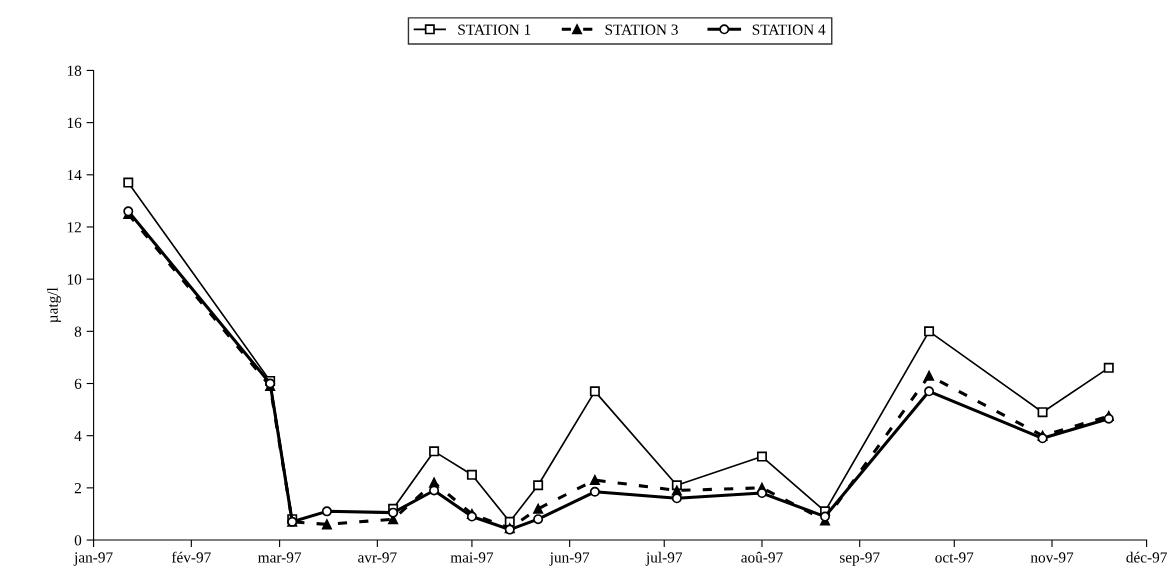  Describe the element at coordinates (74, 279) in the screenshot. I see `y-tick-label: 10` at that location.